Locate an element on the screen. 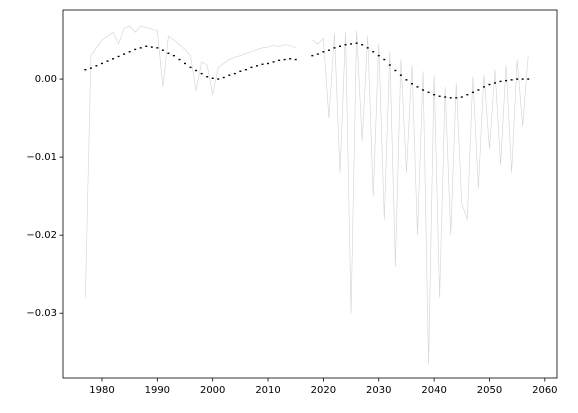 Image resolution: width=578 pixels, height=413 pixels. x-tick-label: 2030 is located at coordinates (378, 390).